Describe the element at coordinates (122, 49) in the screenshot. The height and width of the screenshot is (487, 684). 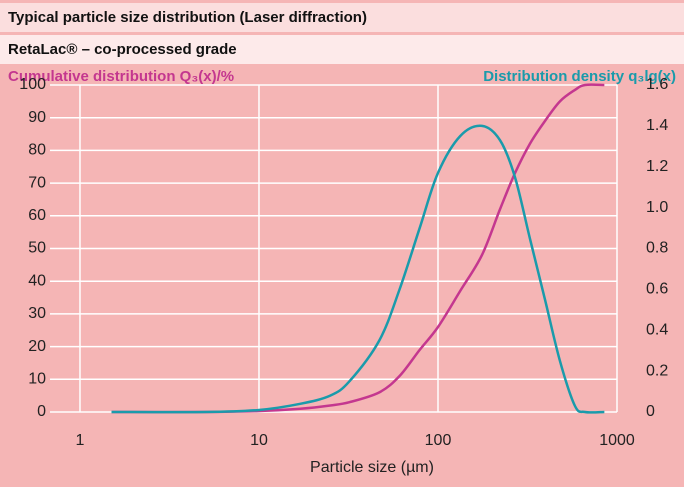
I see `chart-subtitle: RetaLac® – co-processed grade` at that location.